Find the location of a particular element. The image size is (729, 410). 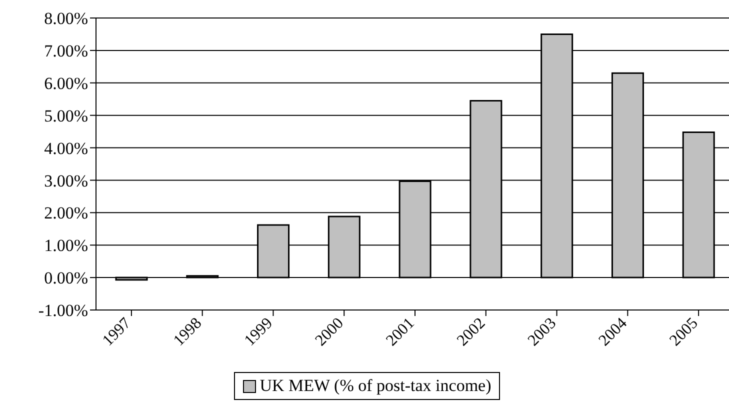

y-tick-label: 8.00% is located at coordinates (66, 18).